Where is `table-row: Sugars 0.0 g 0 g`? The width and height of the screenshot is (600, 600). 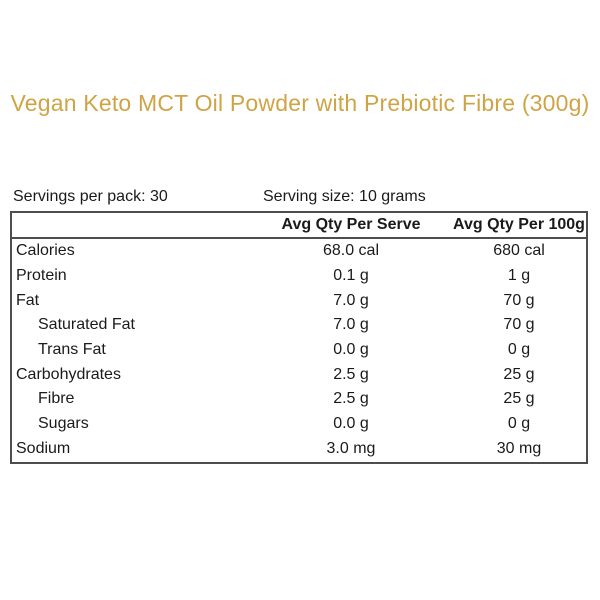
table-row: Sugars 0.0 g 0 g is located at coordinates (299, 424).